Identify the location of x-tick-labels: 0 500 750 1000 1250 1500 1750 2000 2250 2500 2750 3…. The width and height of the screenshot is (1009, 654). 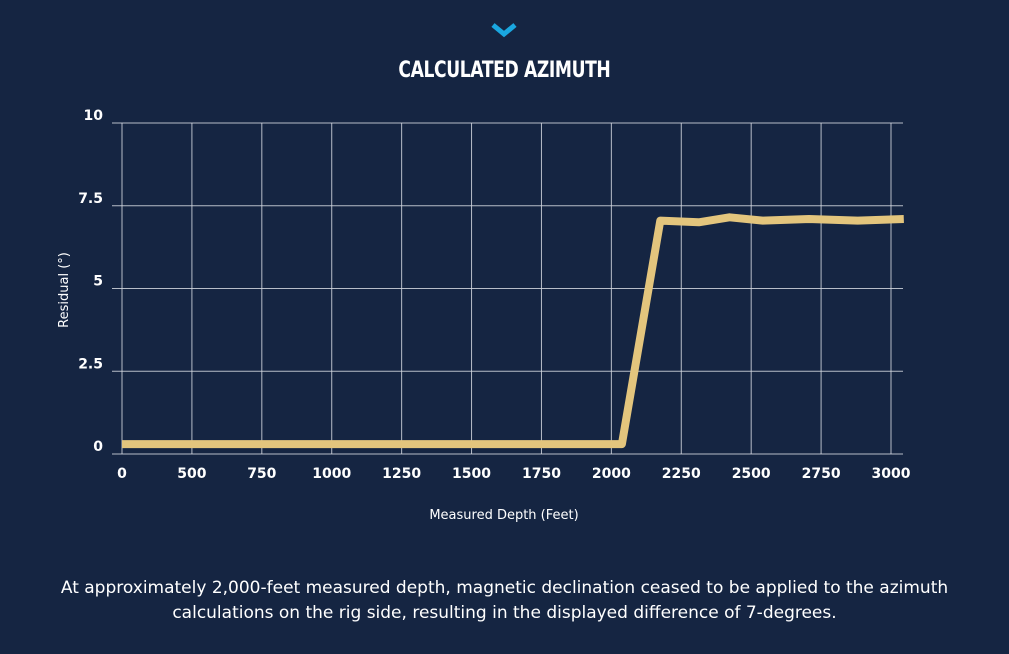
(514, 474).